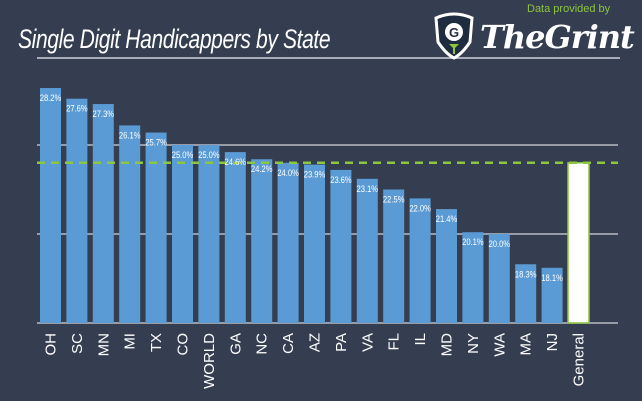 The height and width of the screenshot is (401, 642). I want to click on value-label: 24.0%, so click(288, 172).